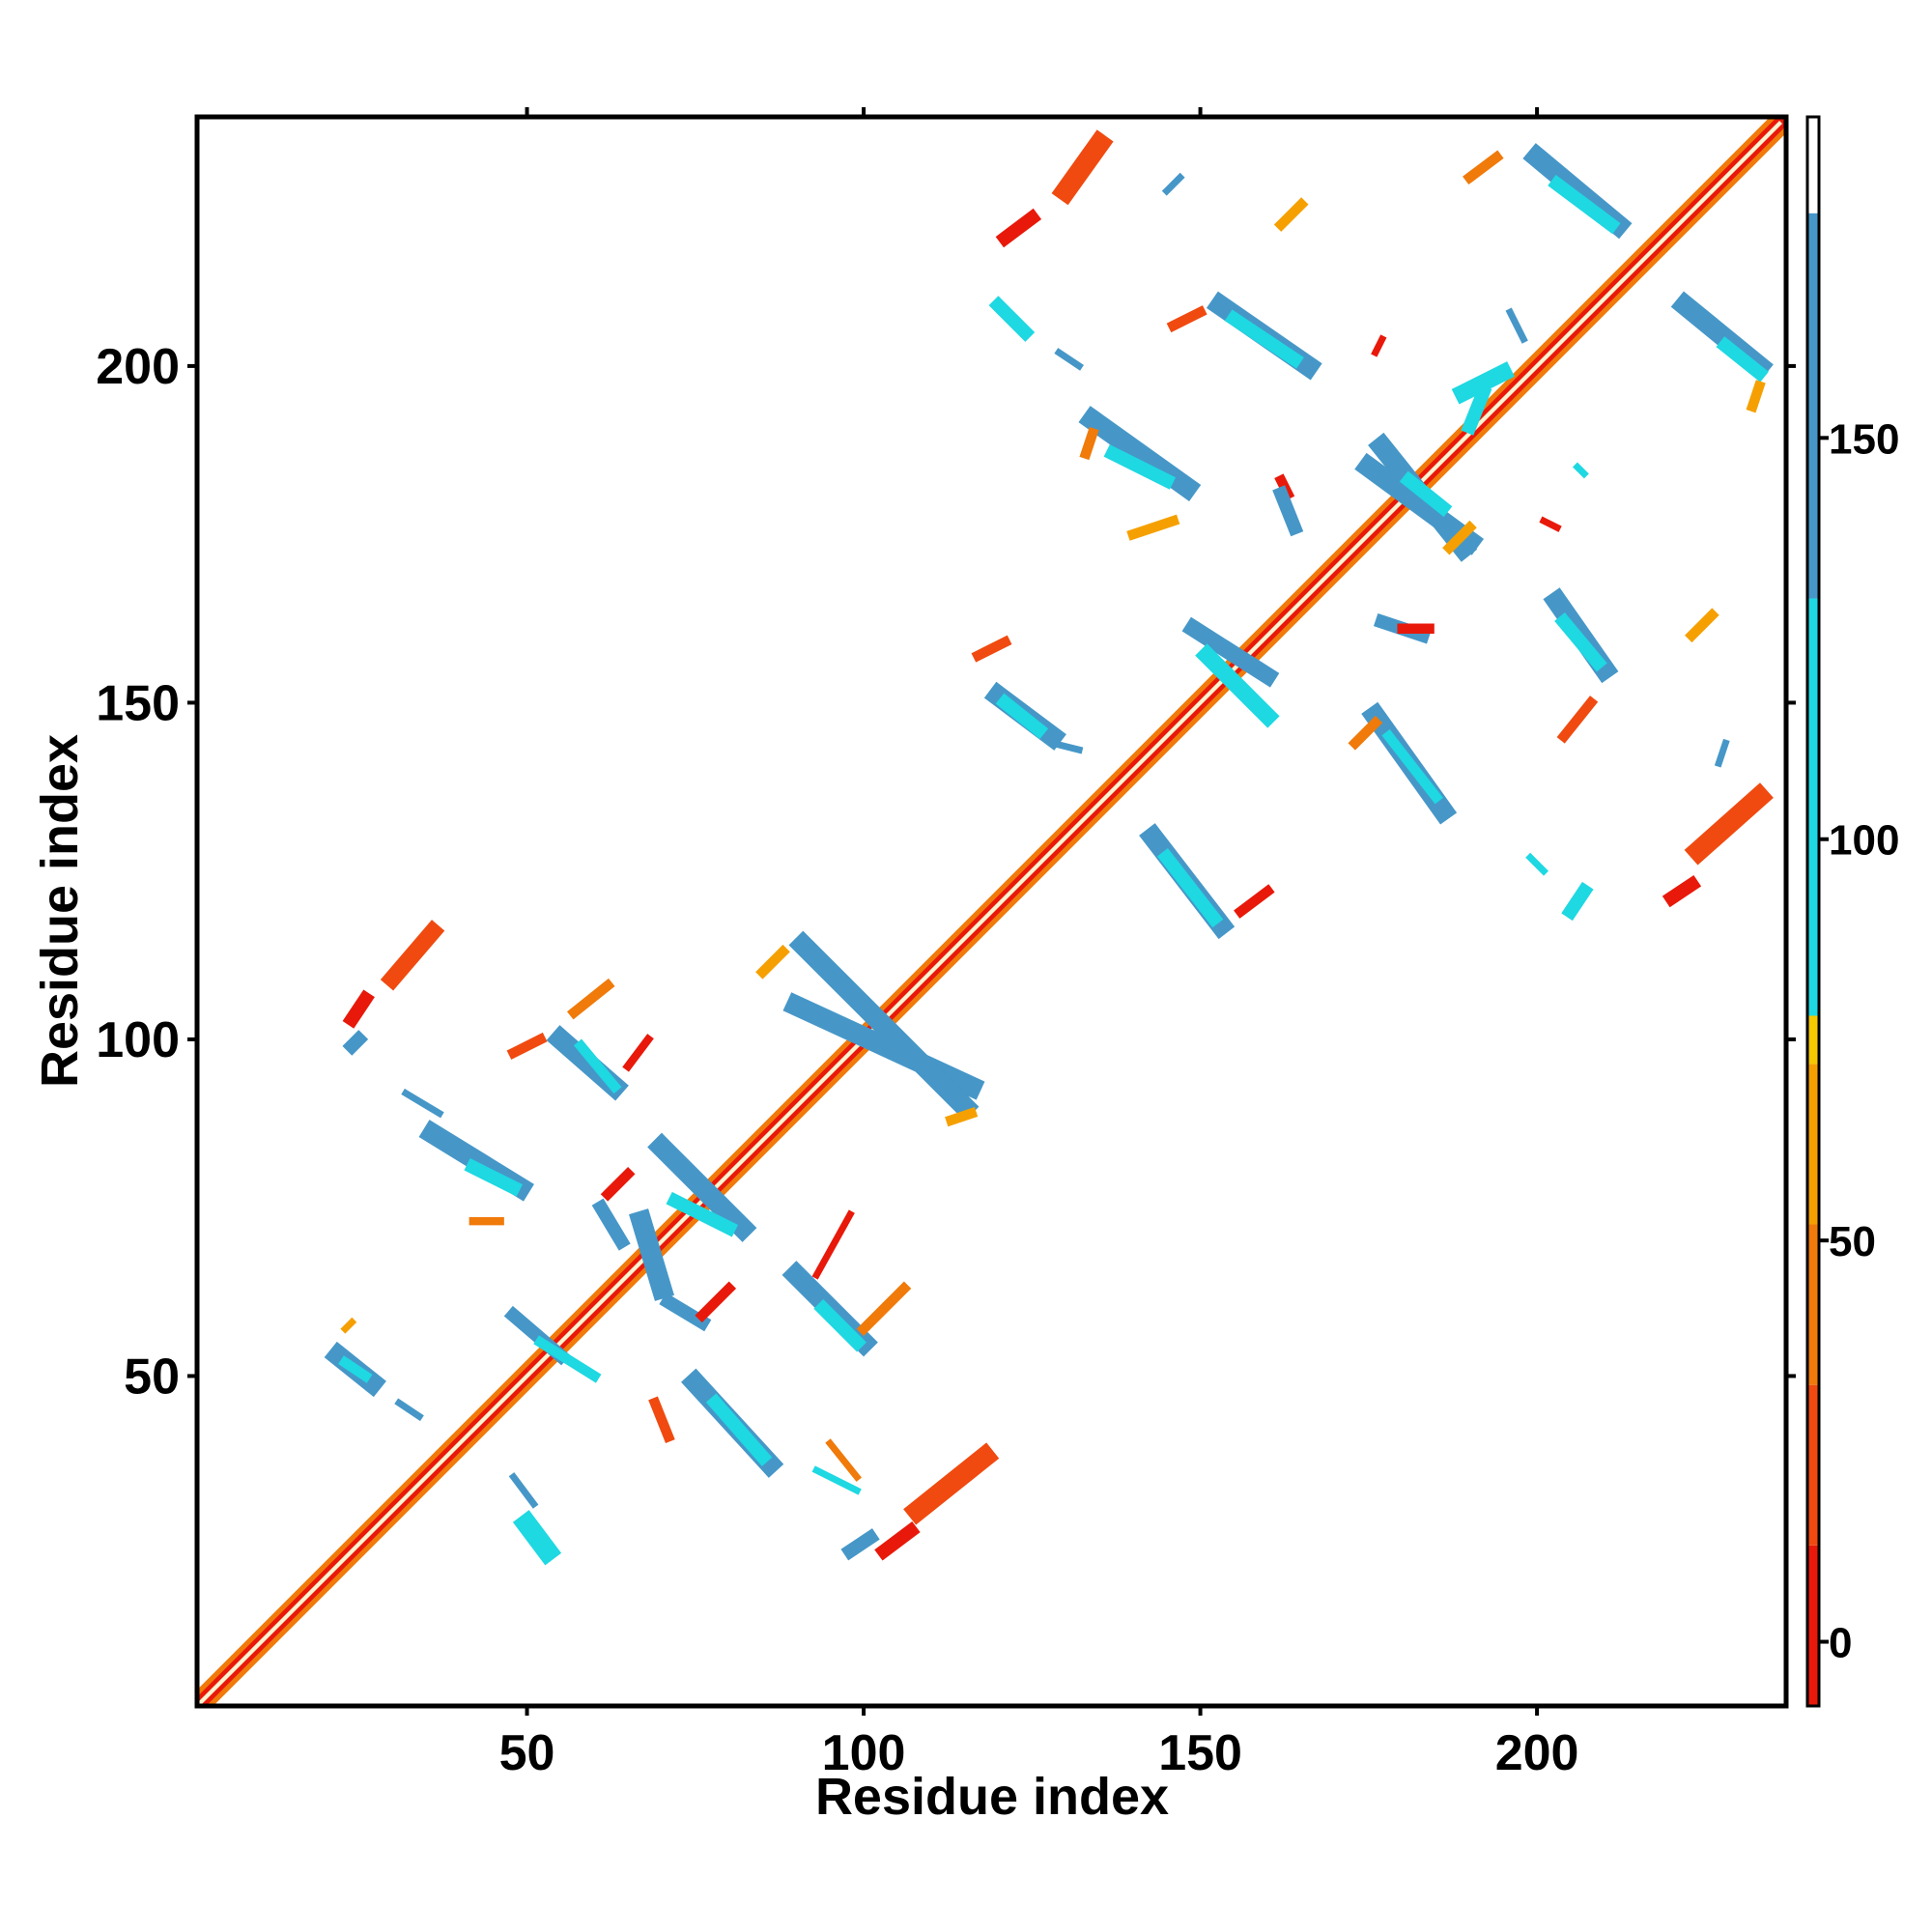  Describe the element at coordinates (1840, 1643) in the screenshot. I see `colorbar-tick-label-0: 0` at that location.